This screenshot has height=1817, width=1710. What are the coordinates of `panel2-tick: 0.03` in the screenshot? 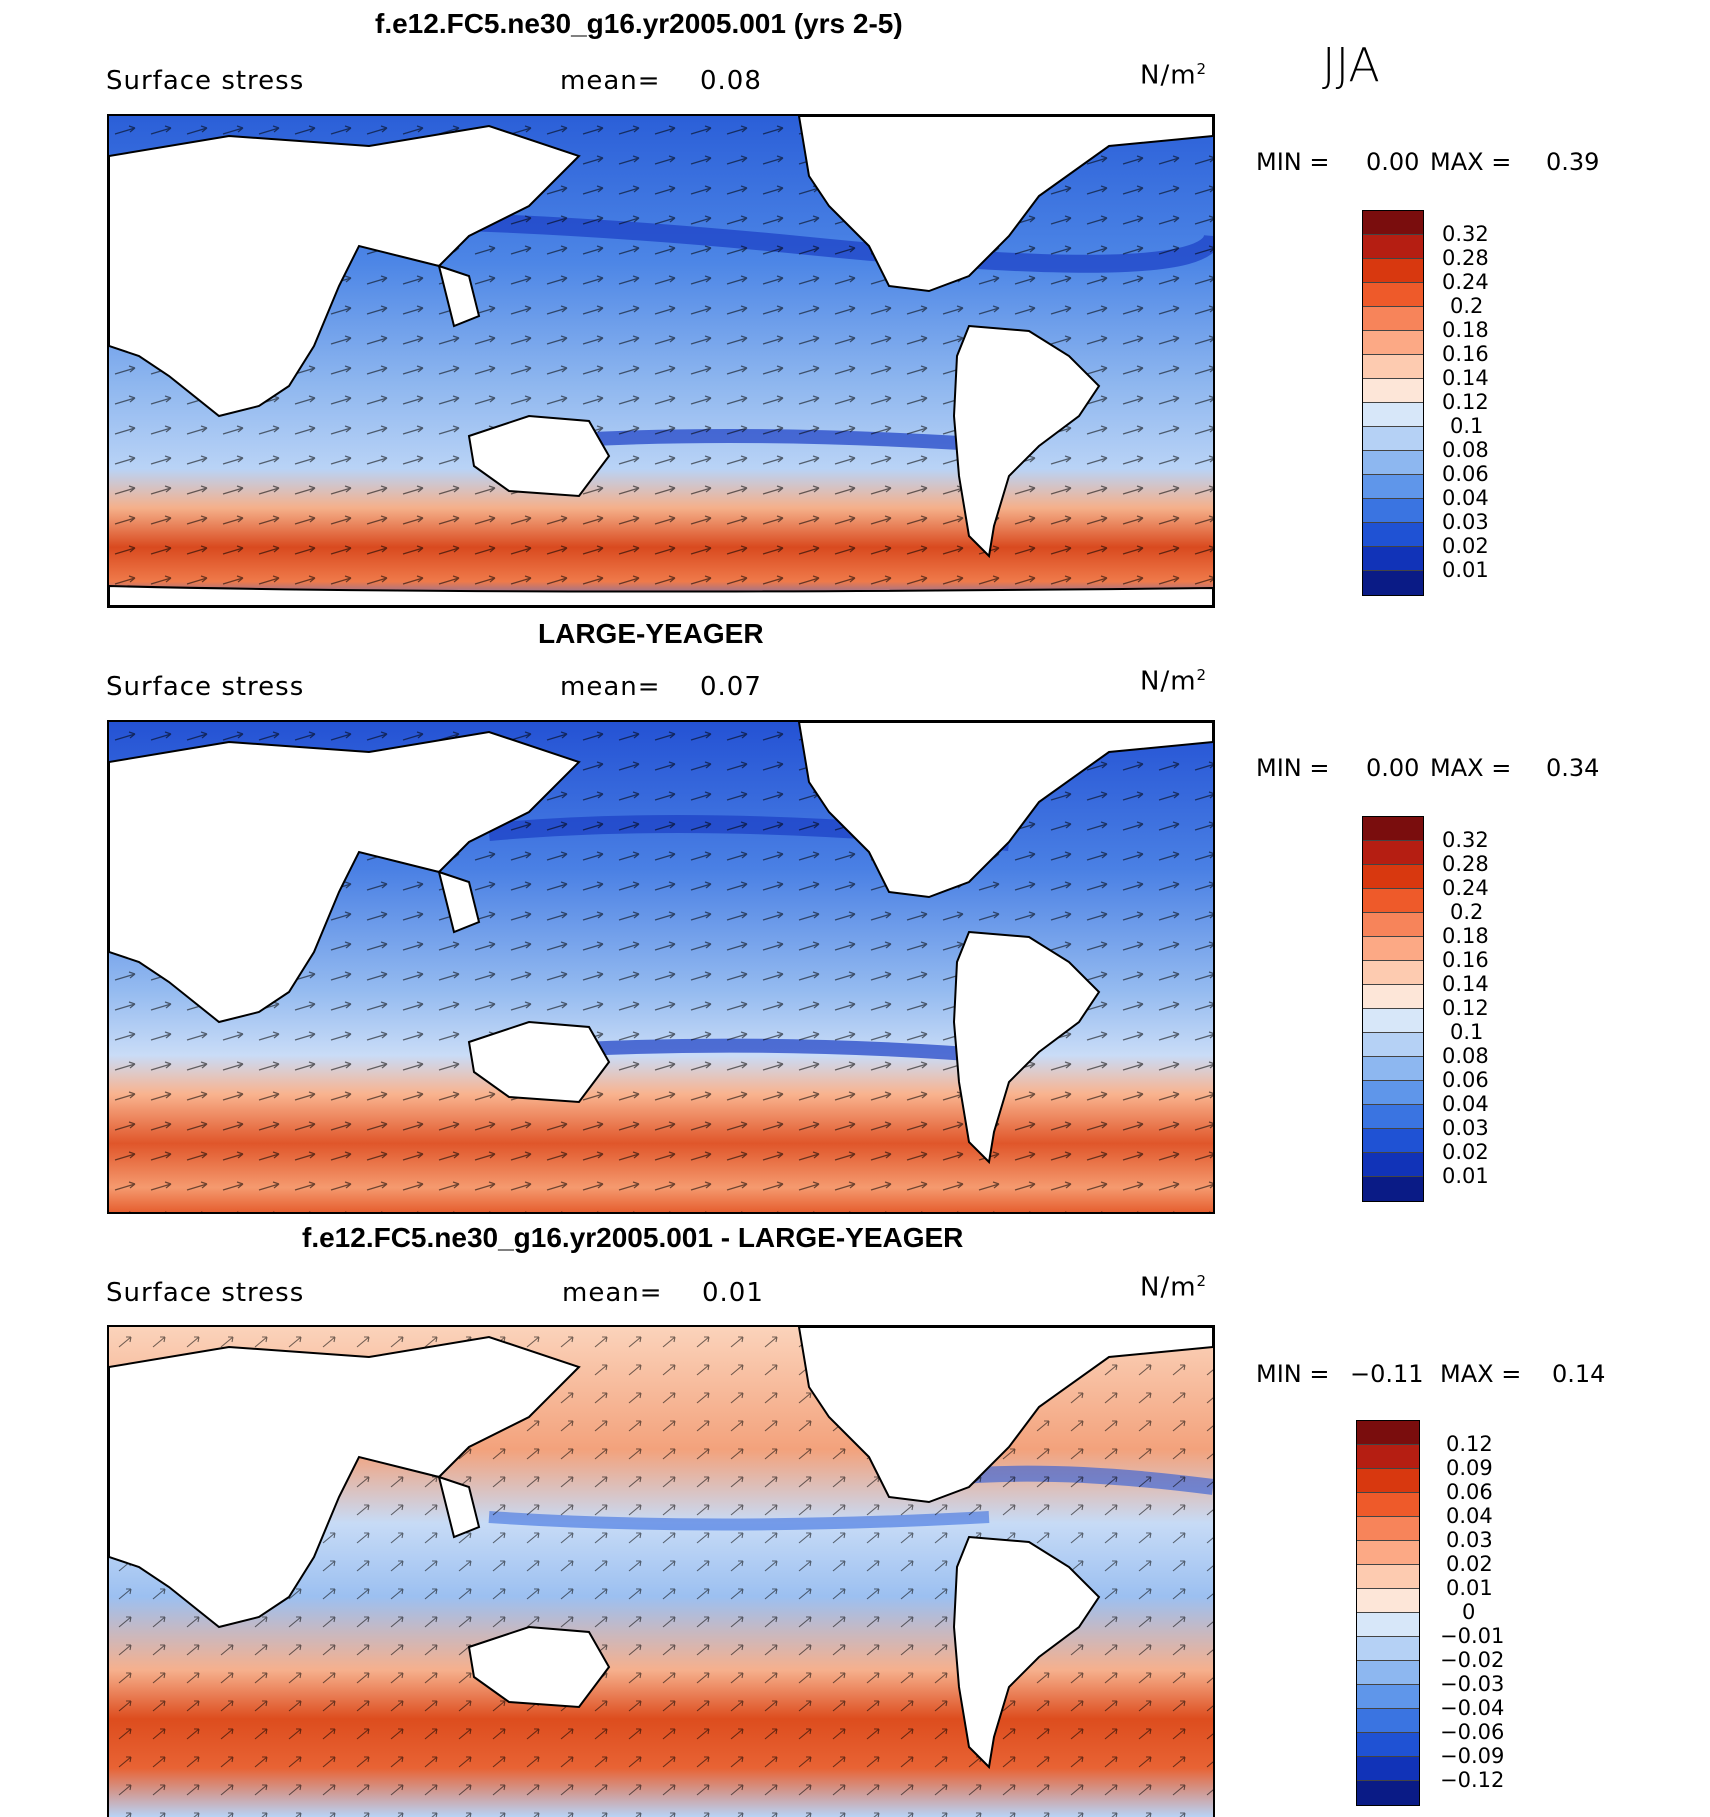 It's located at (1465, 1128).